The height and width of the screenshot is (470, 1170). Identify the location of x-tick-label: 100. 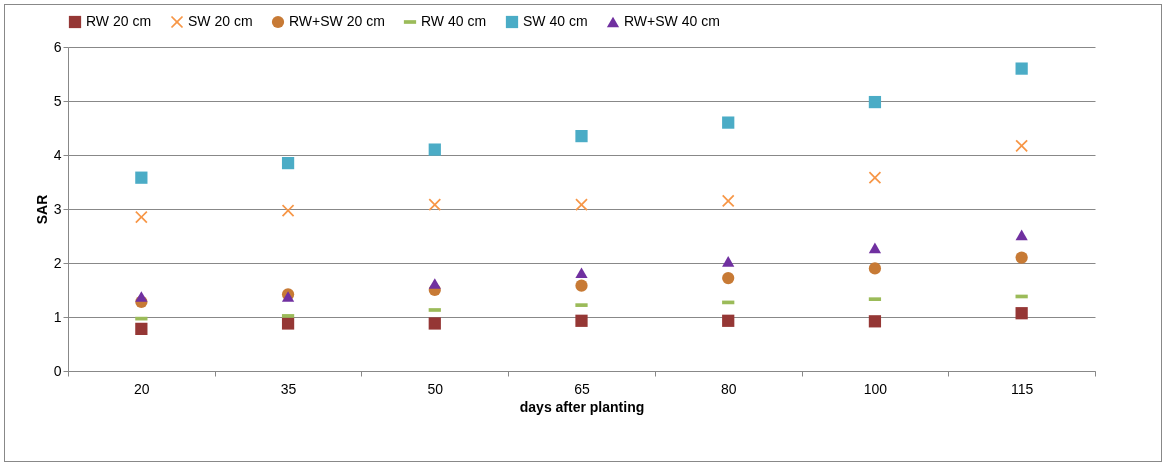
(875, 388).